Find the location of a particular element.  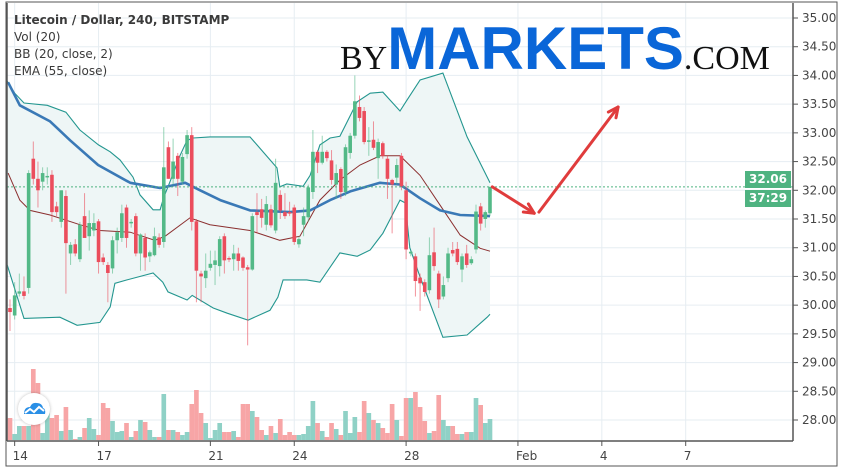

price-tick-label: 29.00 is located at coordinates (819, 363).